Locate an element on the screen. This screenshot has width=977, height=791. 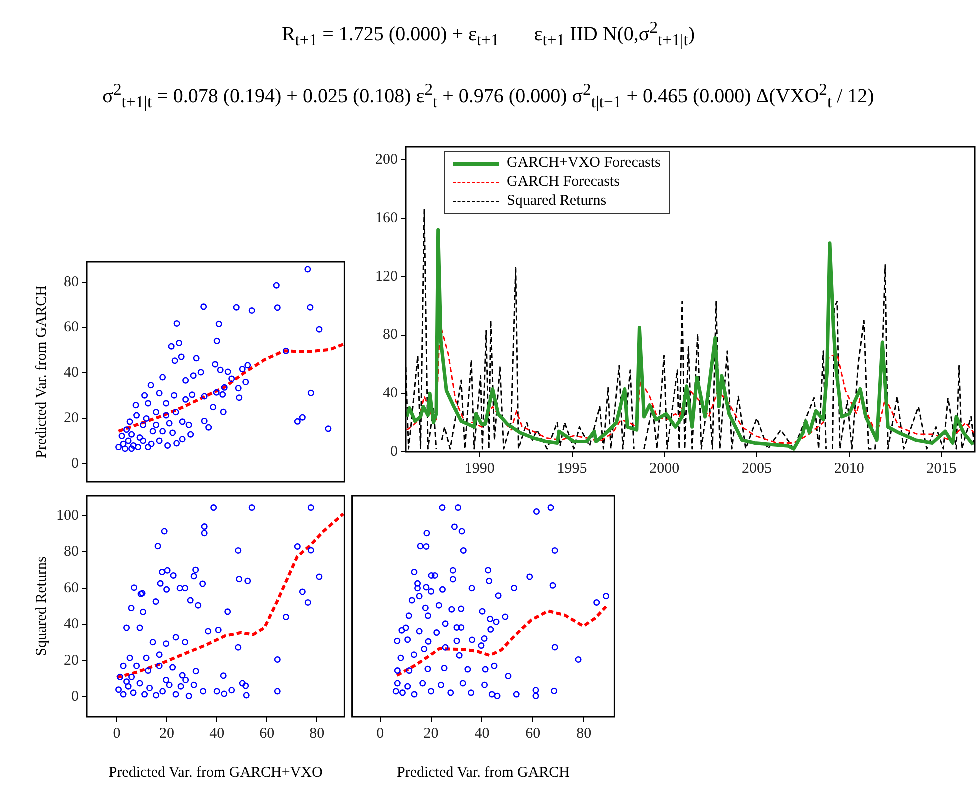
x-tick-label: 1995 is located at coordinates (572, 468).